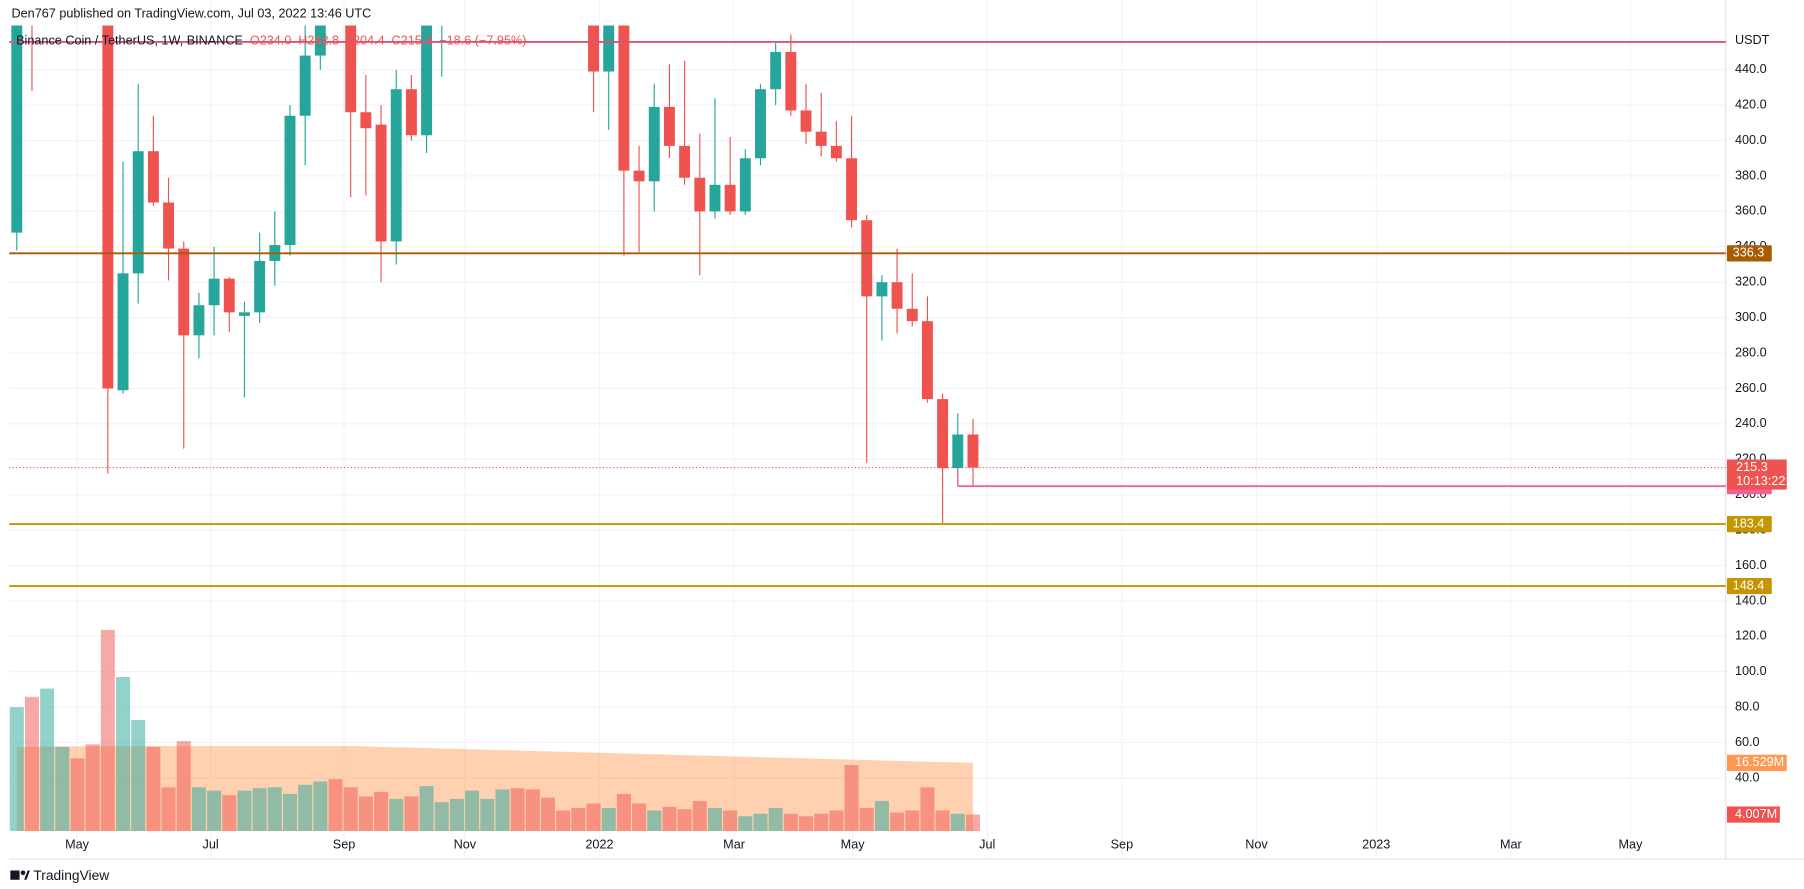 The height and width of the screenshot is (889, 1804). What do you see at coordinates (1749, 253) in the screenshot?
I see `price-badge-label: 336.3` at bounding box center [1749, 253].